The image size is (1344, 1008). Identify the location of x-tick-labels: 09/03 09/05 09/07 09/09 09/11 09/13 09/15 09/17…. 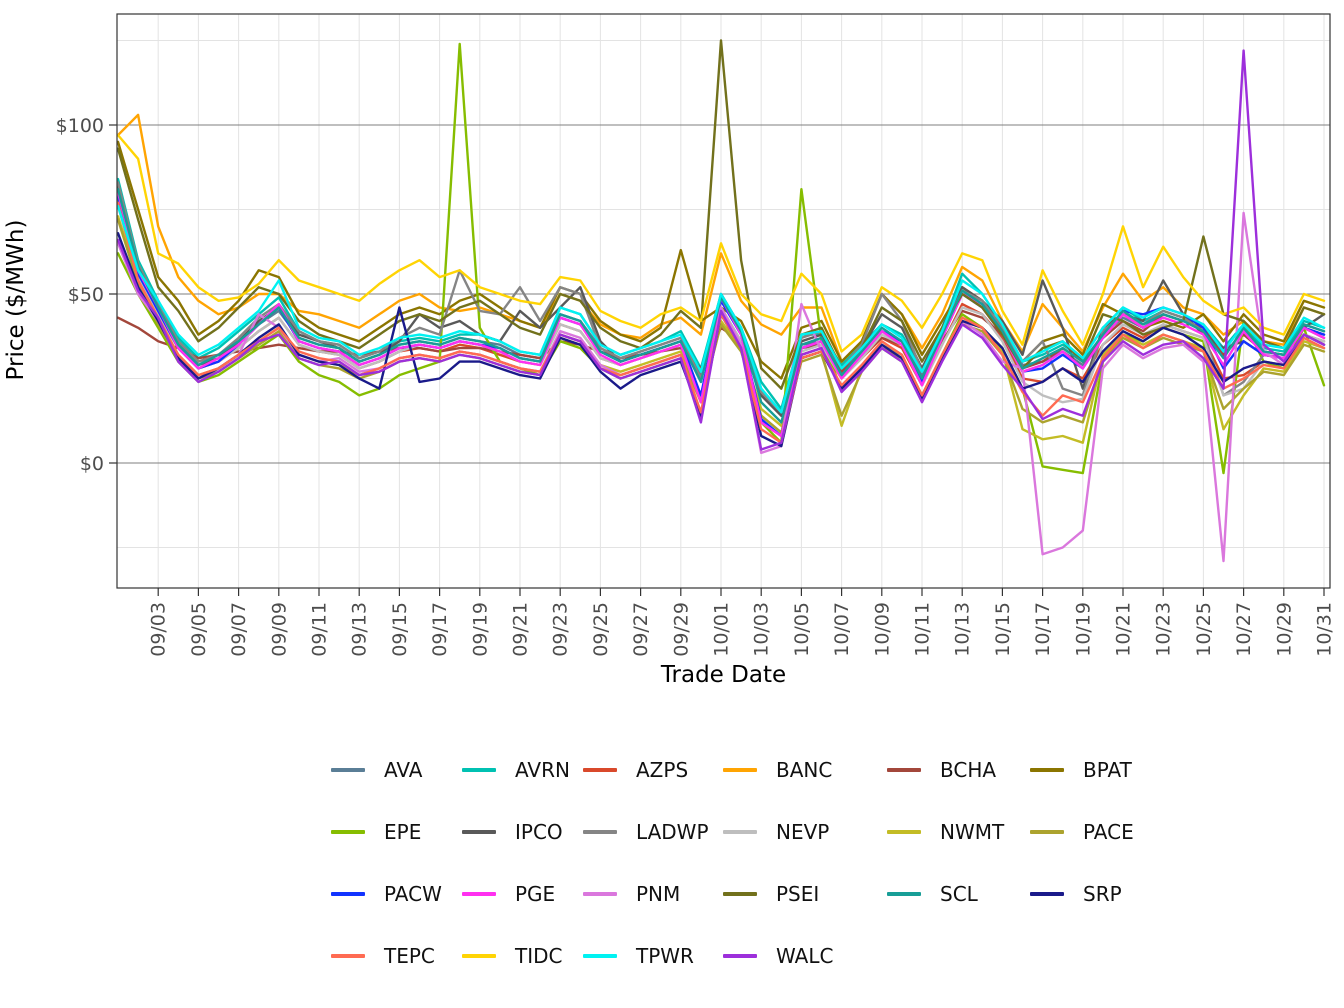
(742, 629).